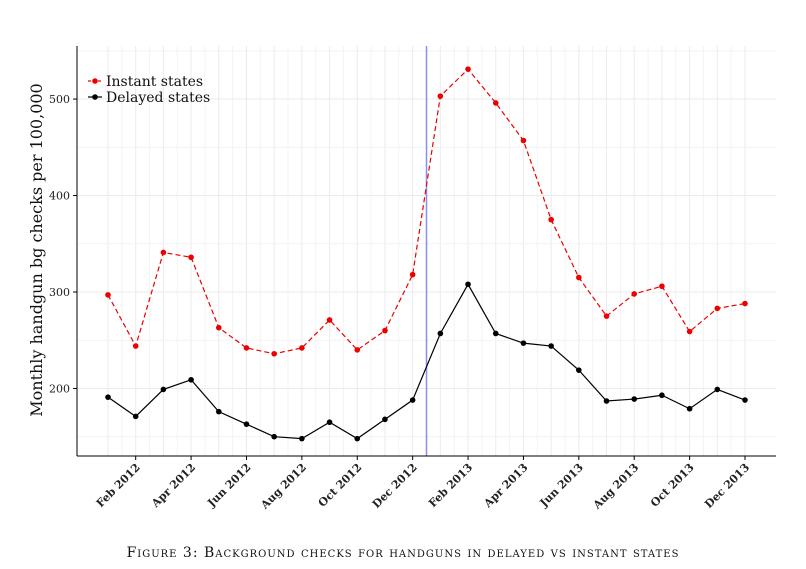 The image size is (806, 569). I want to click on x-tick-label: Apr 2012, so click(173, 486).